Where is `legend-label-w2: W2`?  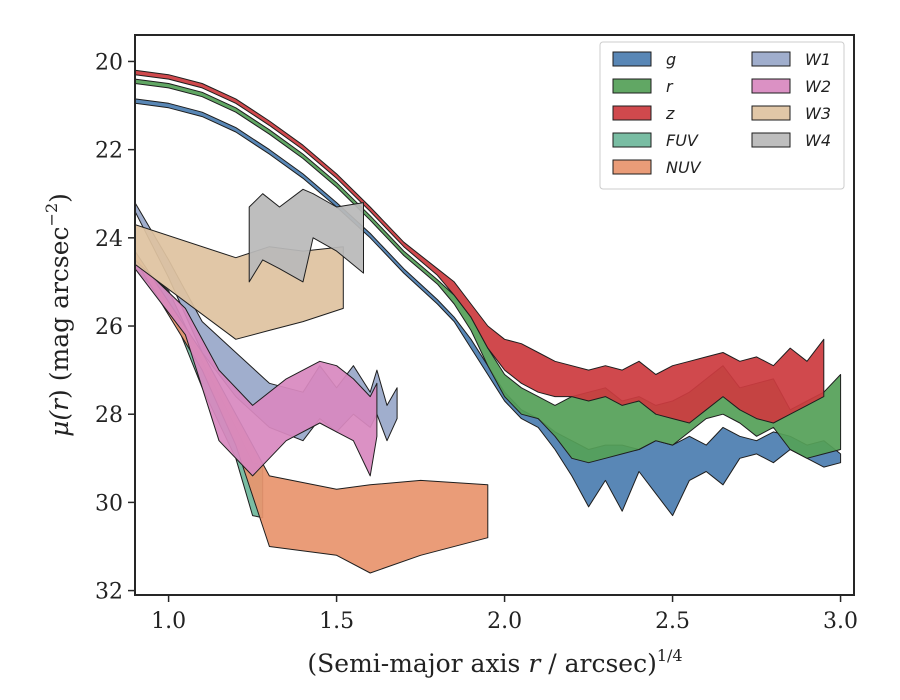 legend-label-w2: W2 is located at coordinates (818, 86).